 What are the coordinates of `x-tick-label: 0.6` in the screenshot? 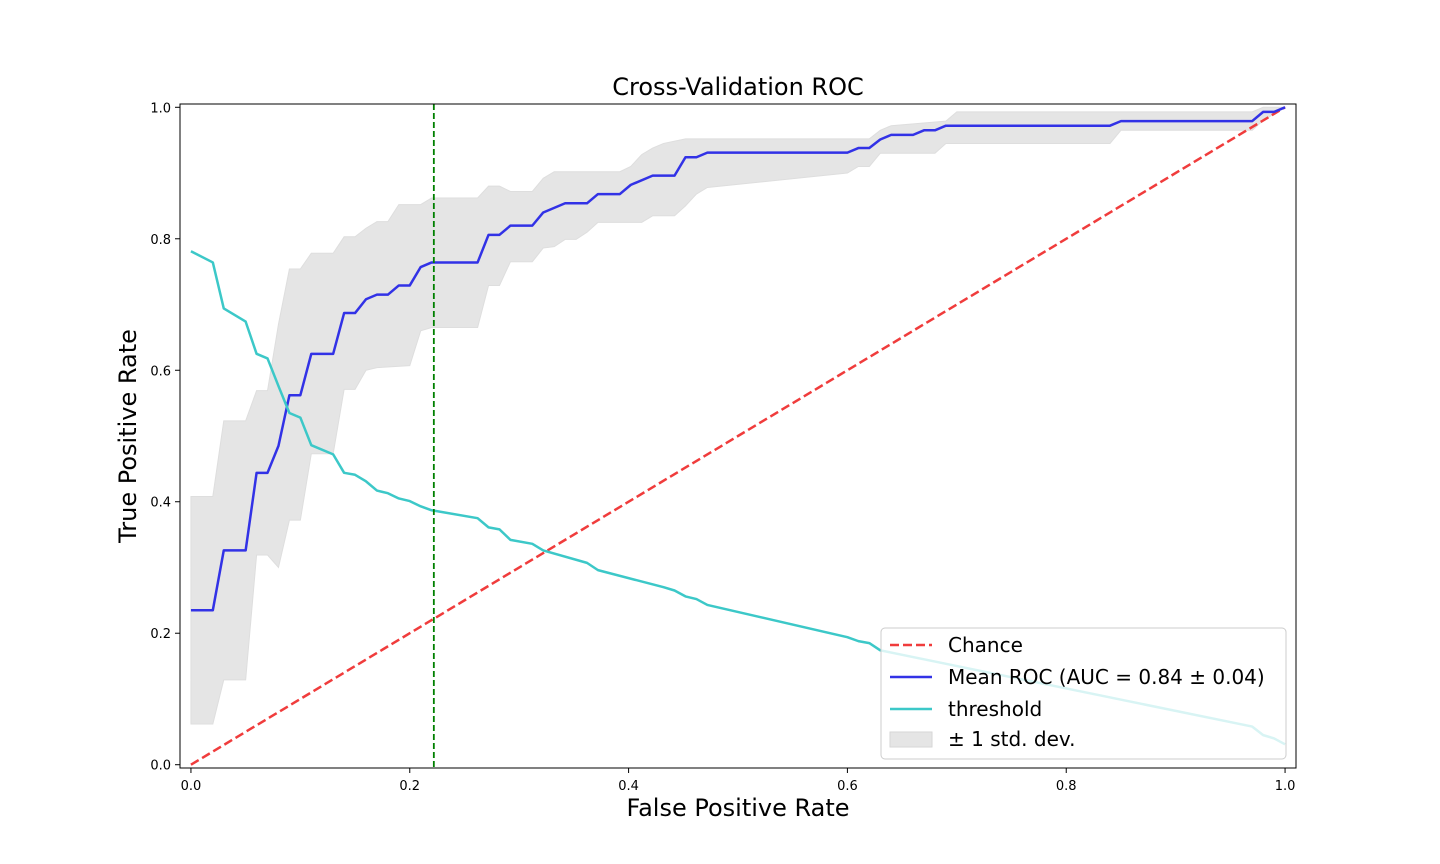 It's located at (847, 786).